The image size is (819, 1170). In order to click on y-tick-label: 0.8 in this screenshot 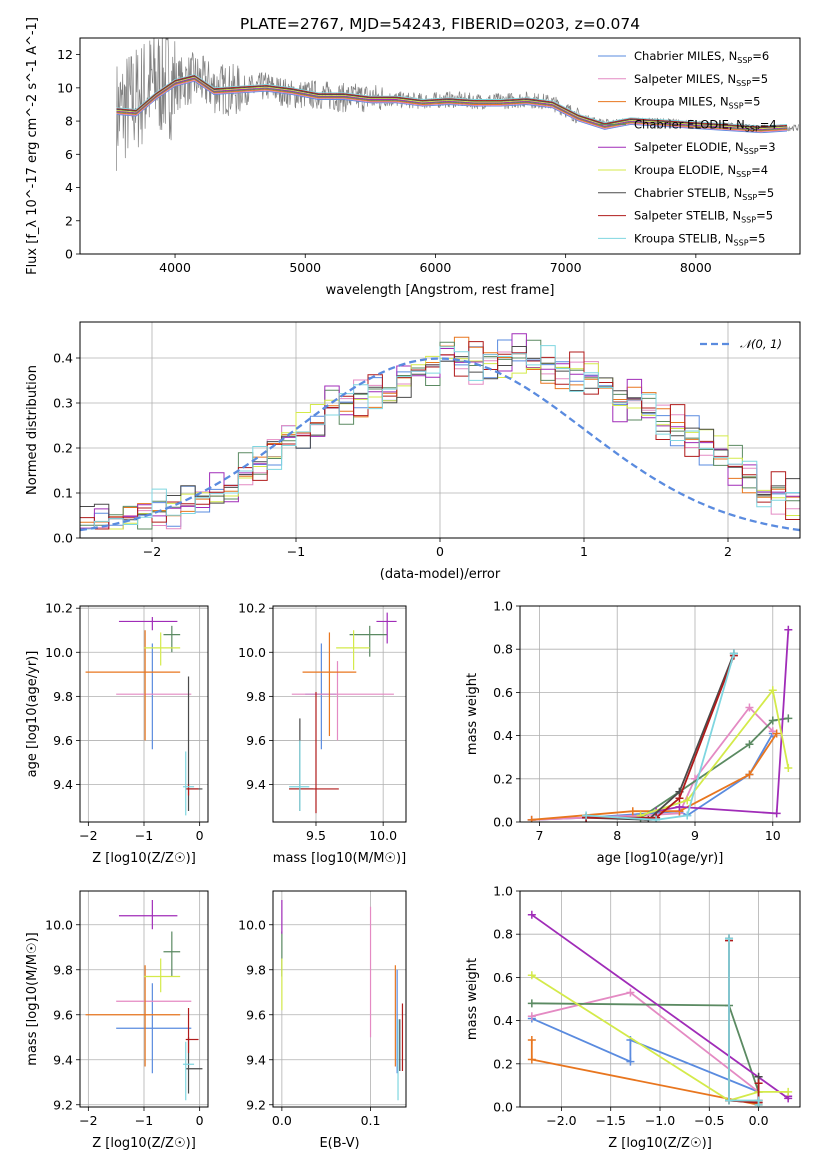, I will do `click(503, 649)`.